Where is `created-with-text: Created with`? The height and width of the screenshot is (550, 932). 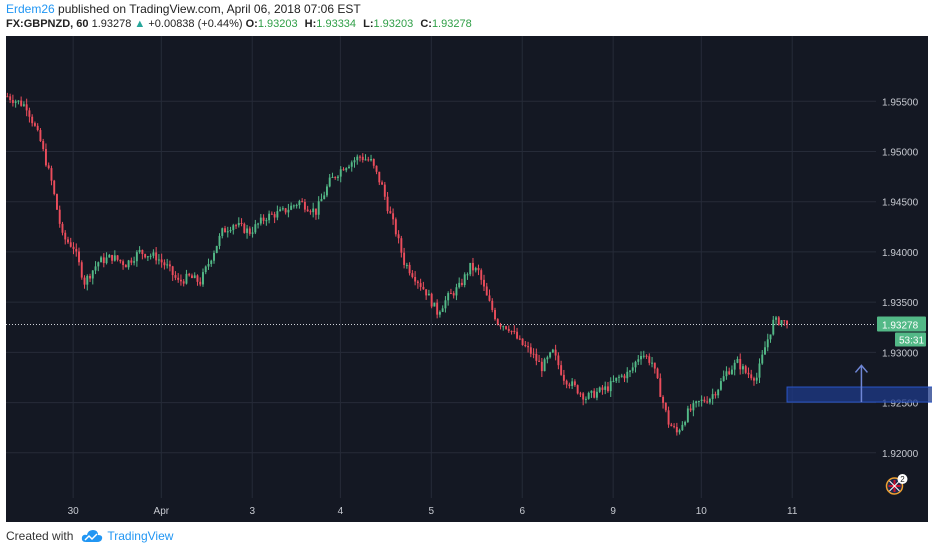
created-with-text: Created with is located at coordinates (40, 536).